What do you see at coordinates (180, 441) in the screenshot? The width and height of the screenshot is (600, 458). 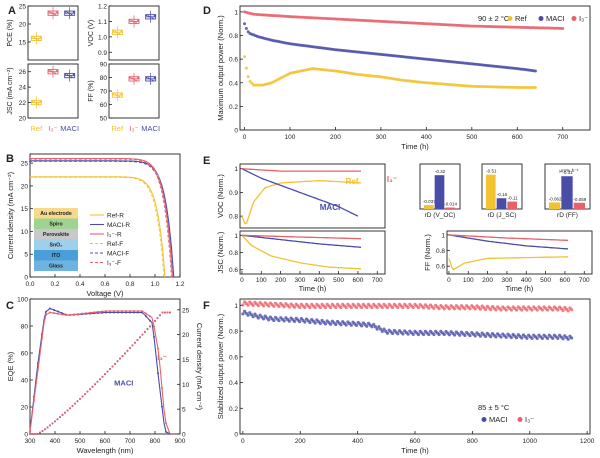 I see `panel-c-xtick-label: 900` at bounding box center [180, 441].